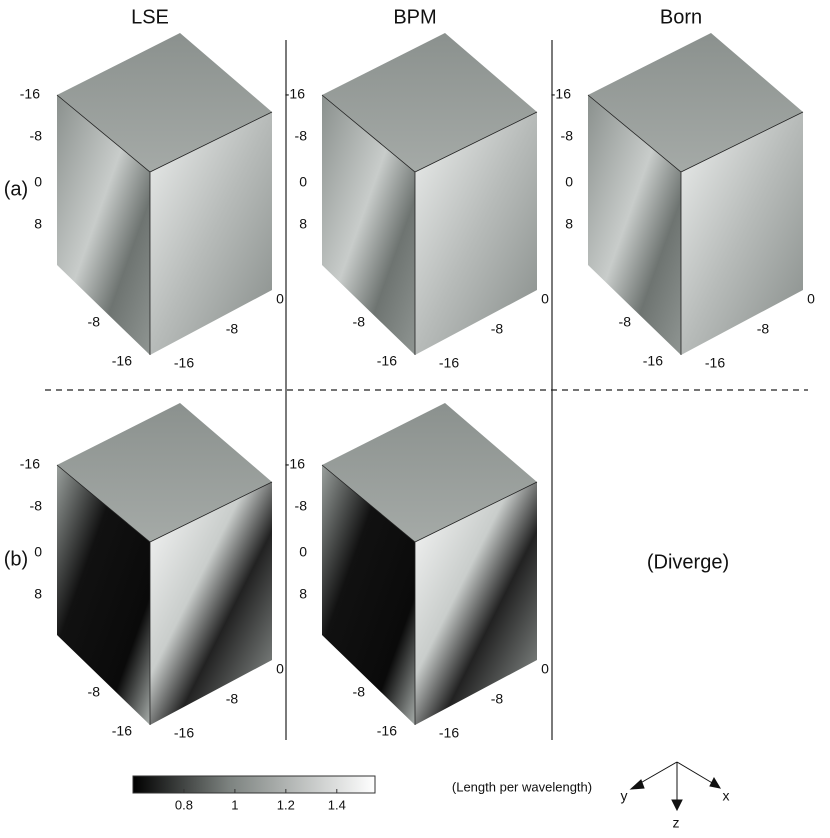  What do you see at coordinates (681, 17) in the screenshot?
I see `column-title: Born` at bounding box center [681, 17].